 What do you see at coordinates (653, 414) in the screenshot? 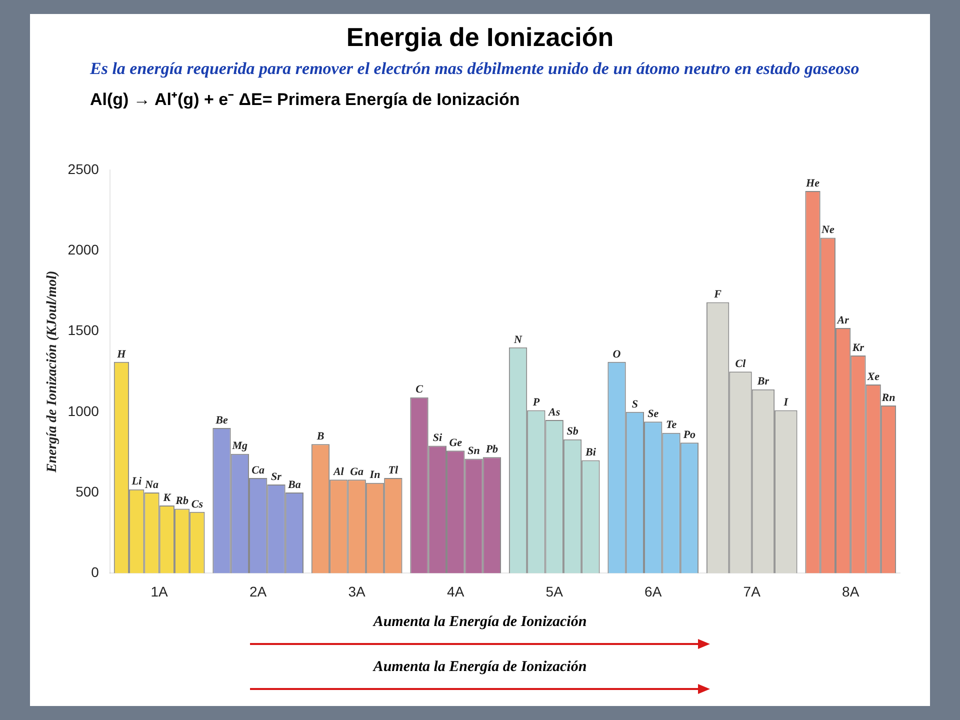
I see `data-label: Se` at bounding box center [653, 414].